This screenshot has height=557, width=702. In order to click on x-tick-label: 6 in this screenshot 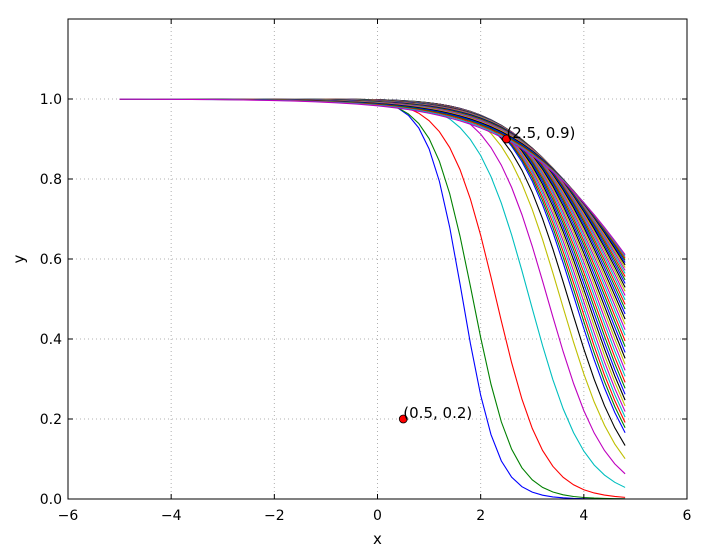, I will do `click(687, 516)`.